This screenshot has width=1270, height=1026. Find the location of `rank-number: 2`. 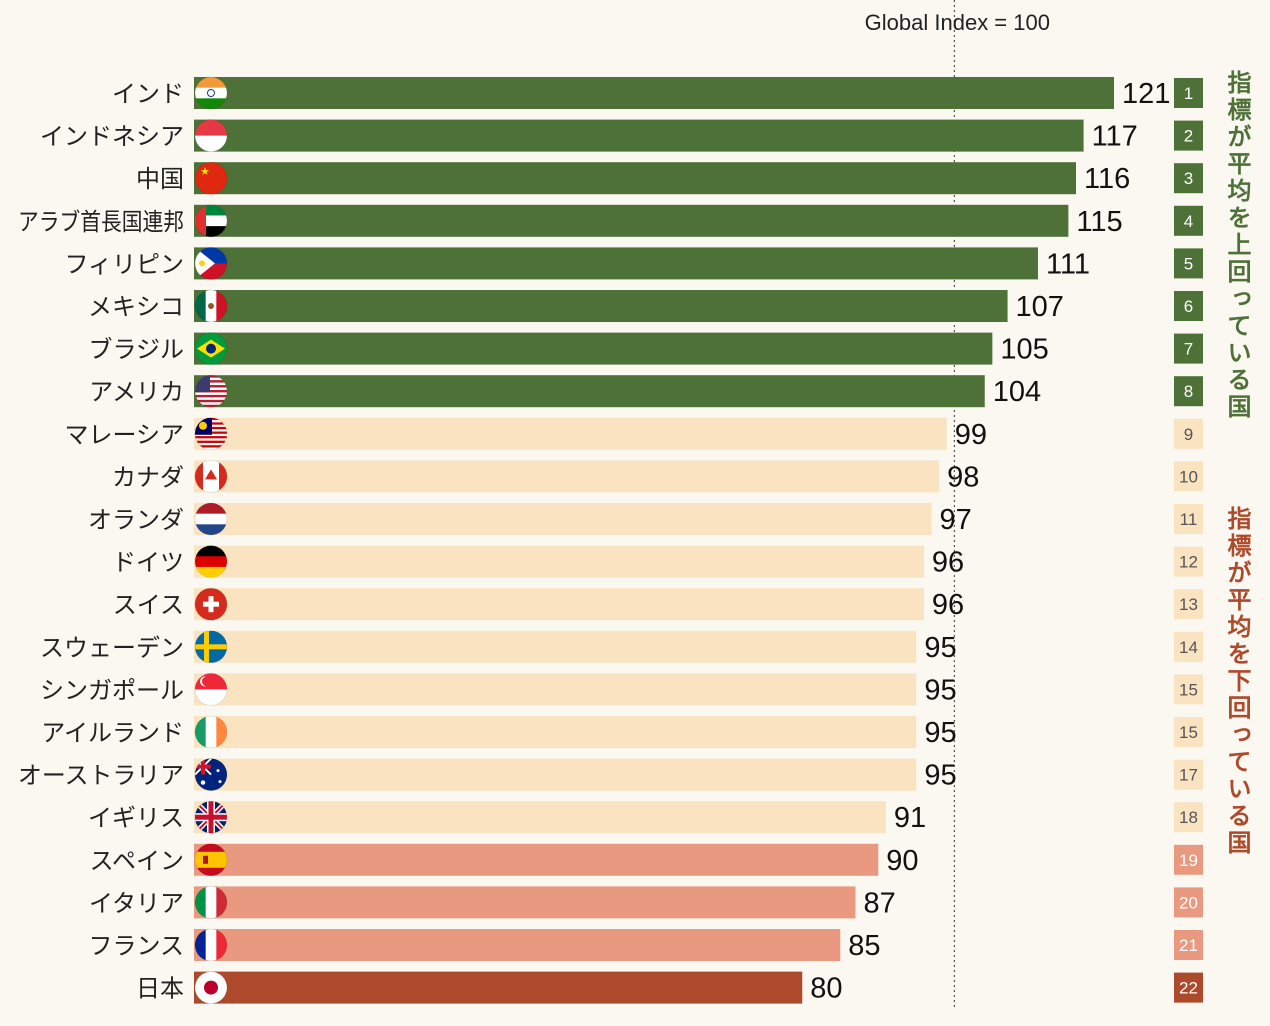

rank-number: 2 is located at coordinates (1188, 136).